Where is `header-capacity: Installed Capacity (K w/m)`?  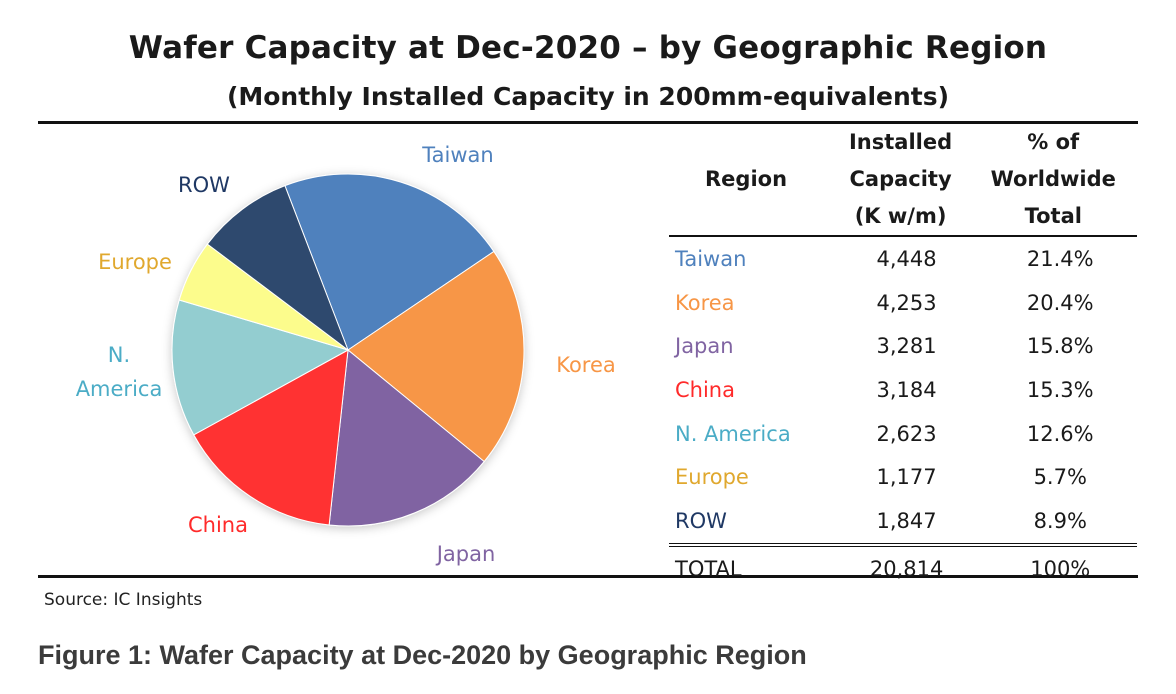
header-capacity: Installed Capacity (K w/m) is located at coordinates (900, 180).